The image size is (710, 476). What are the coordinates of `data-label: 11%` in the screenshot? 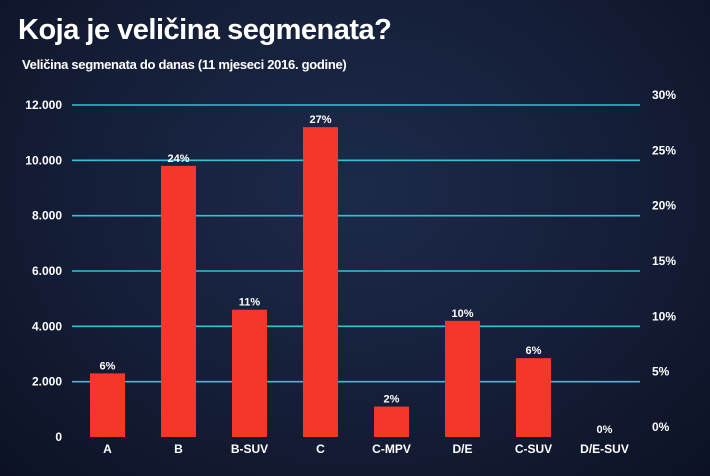 It's located at (250, 303).